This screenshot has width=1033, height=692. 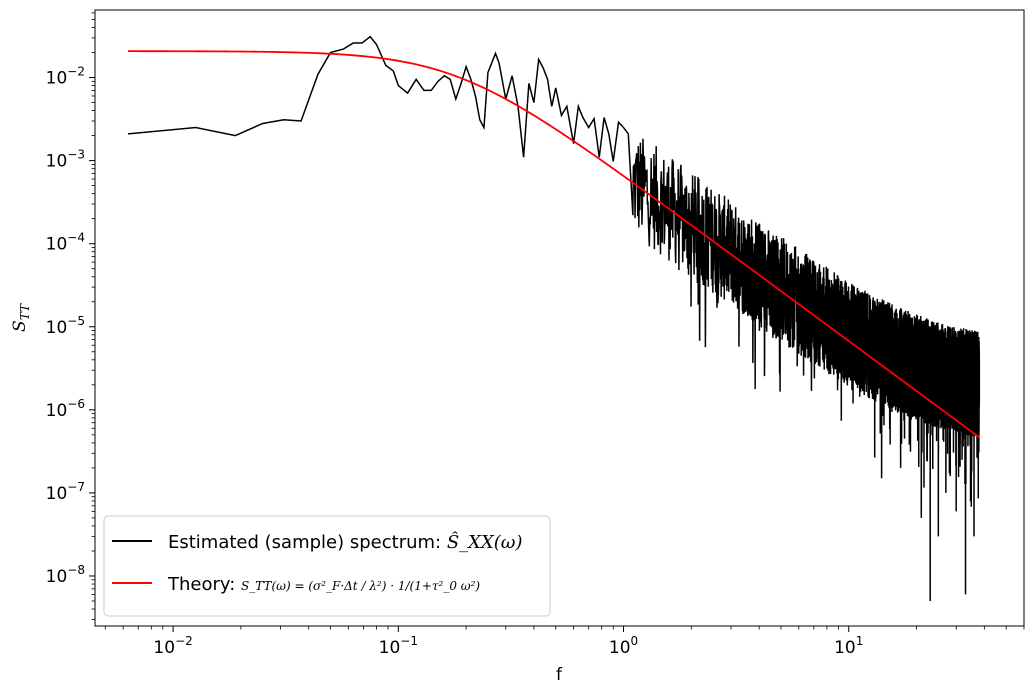 I want to click on x-tick-label: 10¹, so click(x=848, y=646).